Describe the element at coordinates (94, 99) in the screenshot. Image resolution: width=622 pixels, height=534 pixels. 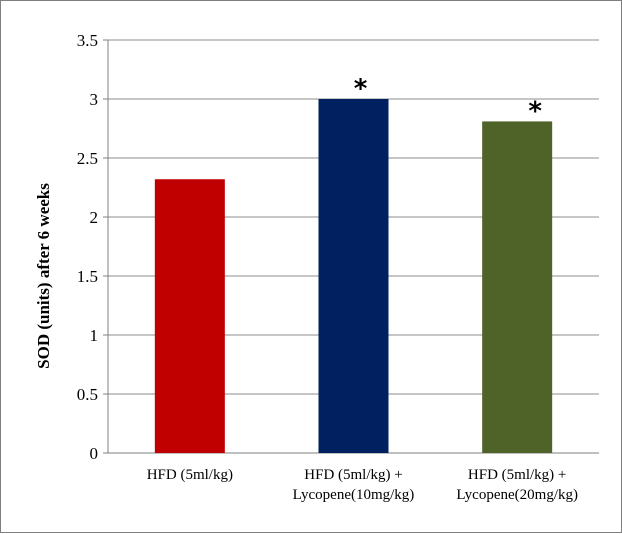
I see `y-tick-label: 3` at that location.